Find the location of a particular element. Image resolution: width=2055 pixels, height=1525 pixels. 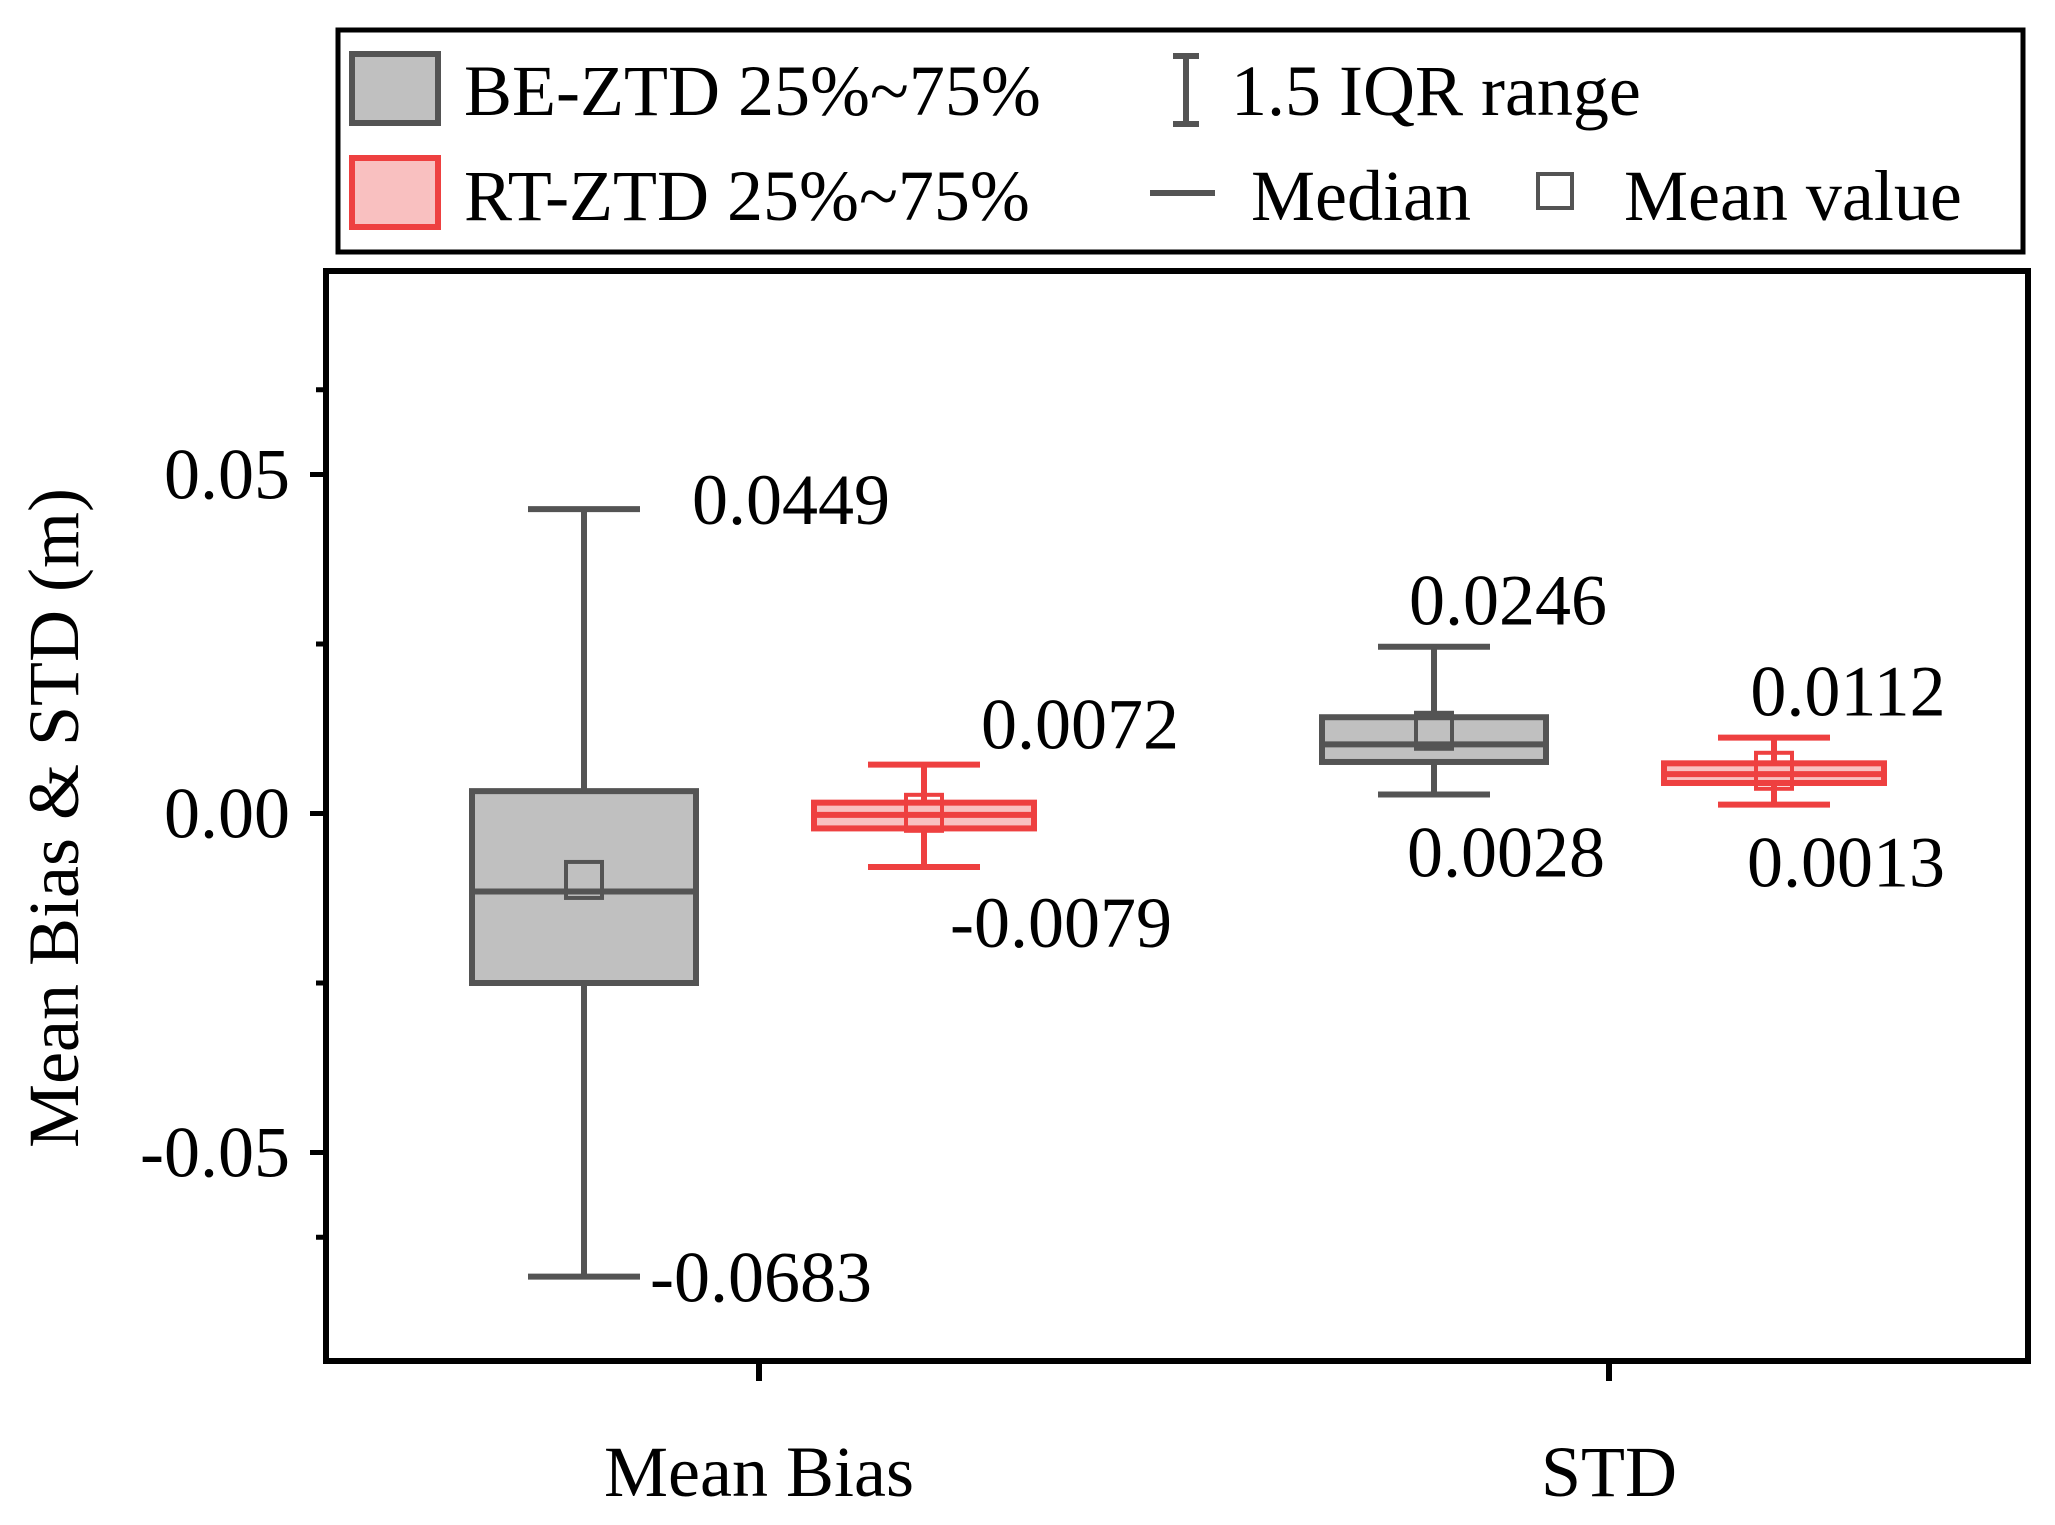

x-tick-label: STD is located at coordinates (1609, 1472).